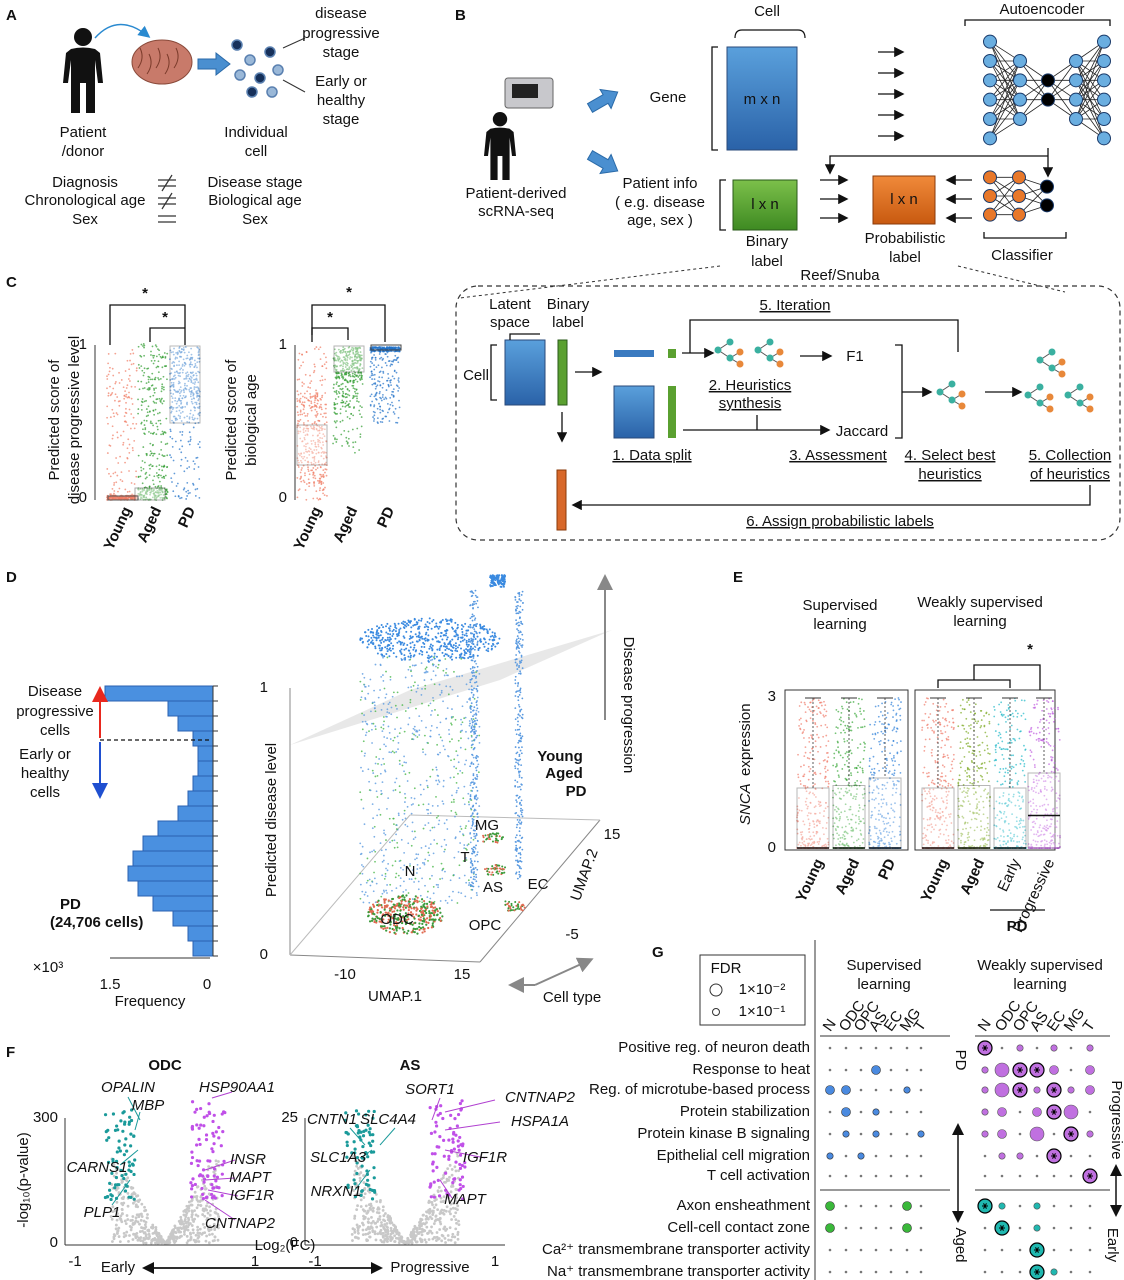 Image resolution: width=1124 pixels, height=1280 pixels. What do you see at coordinates (1025, 235) in the screenshot?
I see `bracket` at bounding box center [1025, 235].